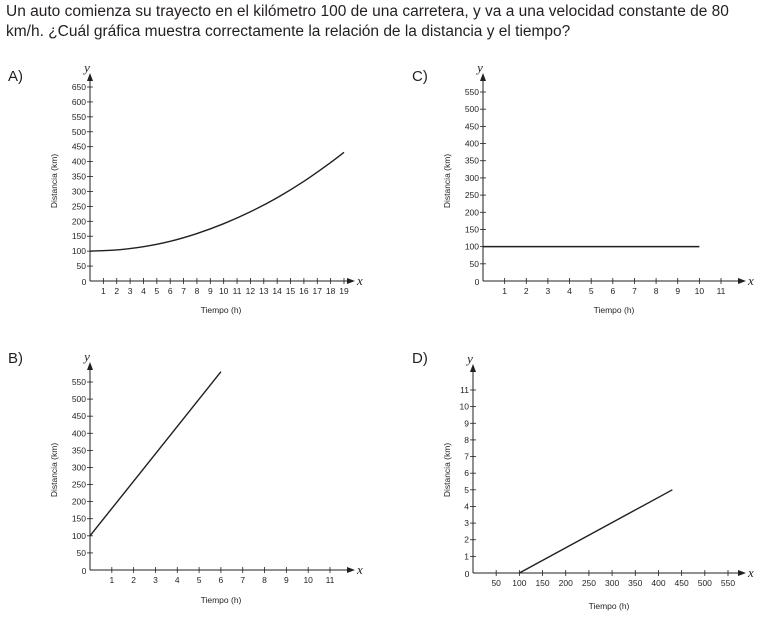 The image size is (773, 619). Describe the element at coordinates (496, 583) in the screenshot. I see `chart-d-x-tick-label: 50` at that location.